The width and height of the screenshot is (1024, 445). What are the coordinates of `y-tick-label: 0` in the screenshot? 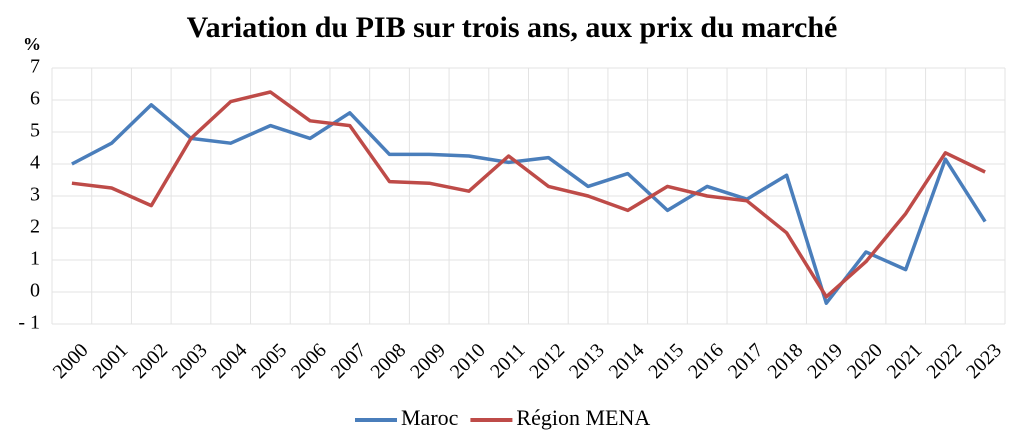 It's located at (35, 291).